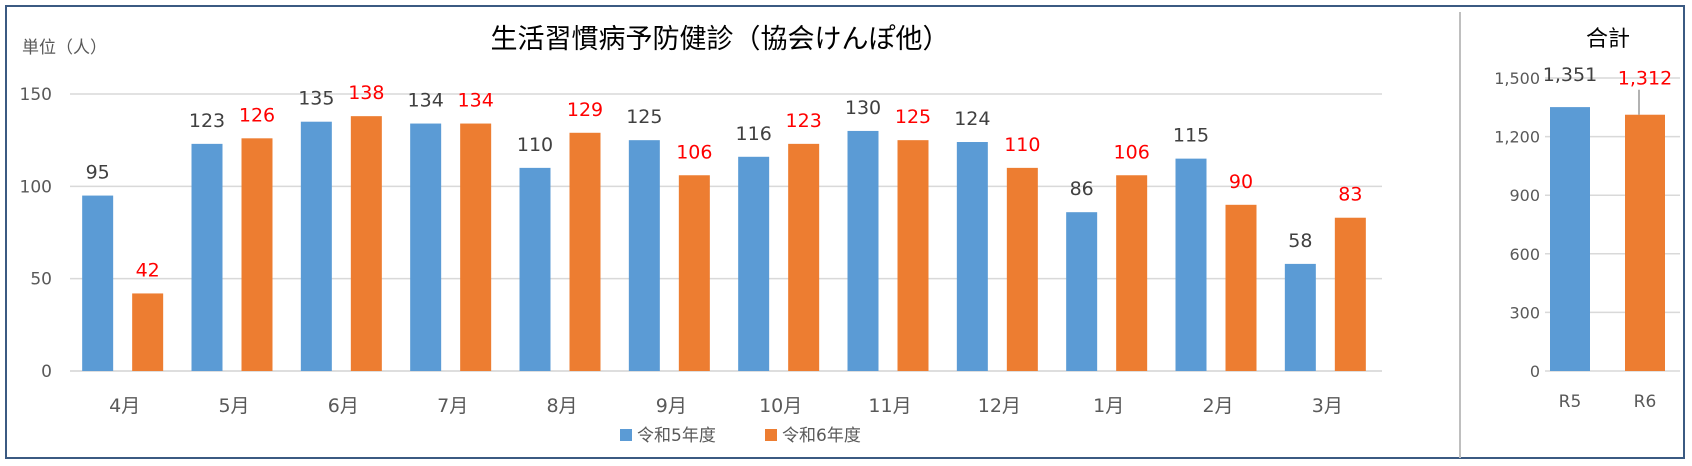  What do you see at coordinates (36, 95) in the screenshot?
I see `main-y-tick-label: 150` at bounding box center [36, 95].